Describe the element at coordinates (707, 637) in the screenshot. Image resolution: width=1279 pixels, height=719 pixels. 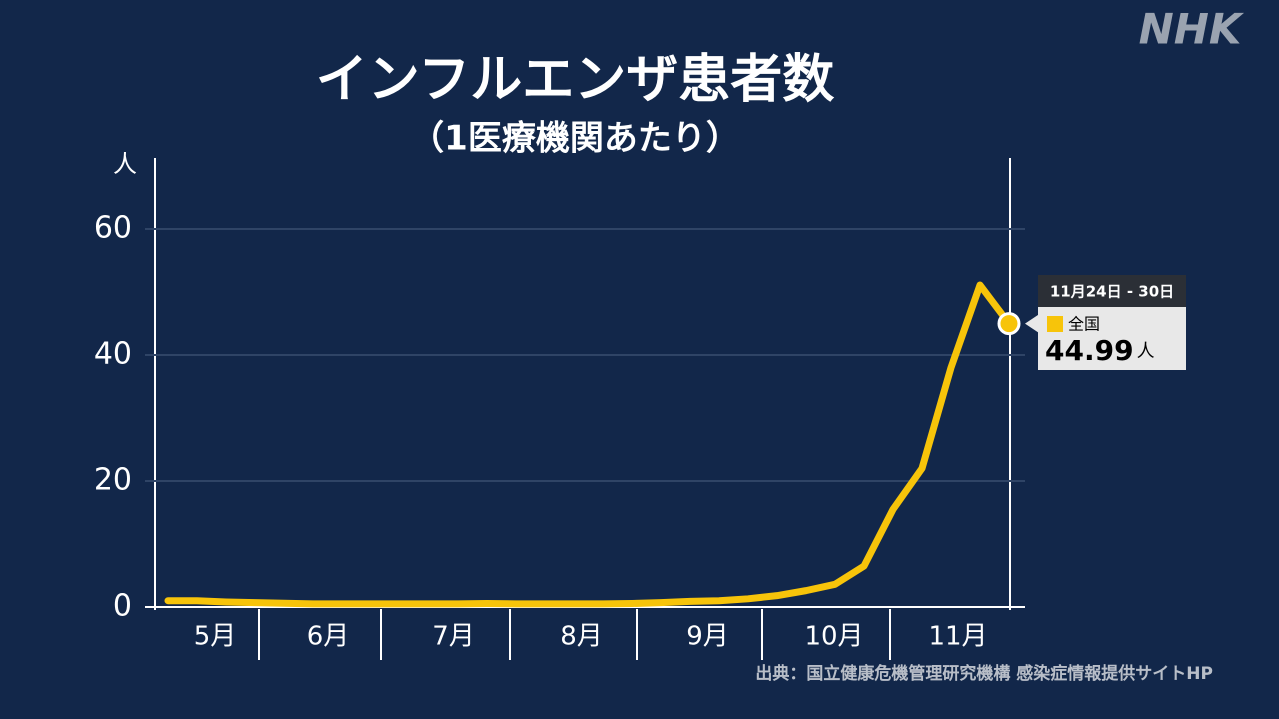
I see `x-tick-label: 9月` at that location.